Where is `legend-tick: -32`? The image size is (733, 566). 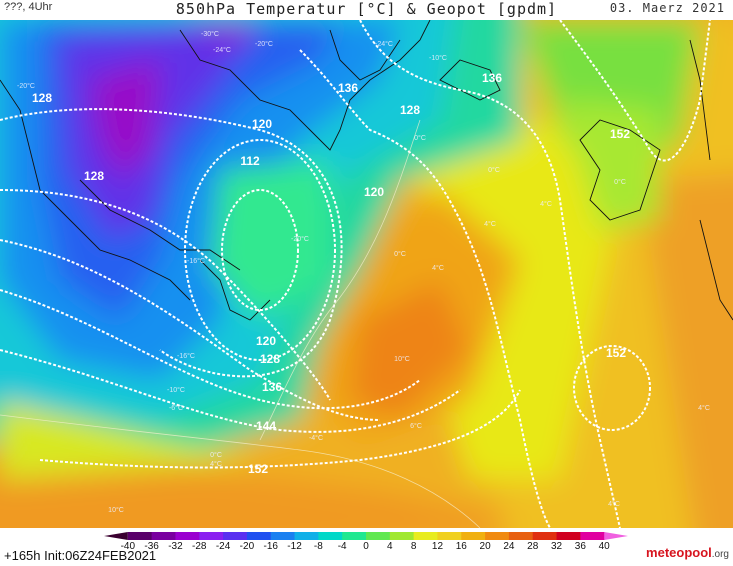
legend-tick: -32 is located at coordinates (175, 546).